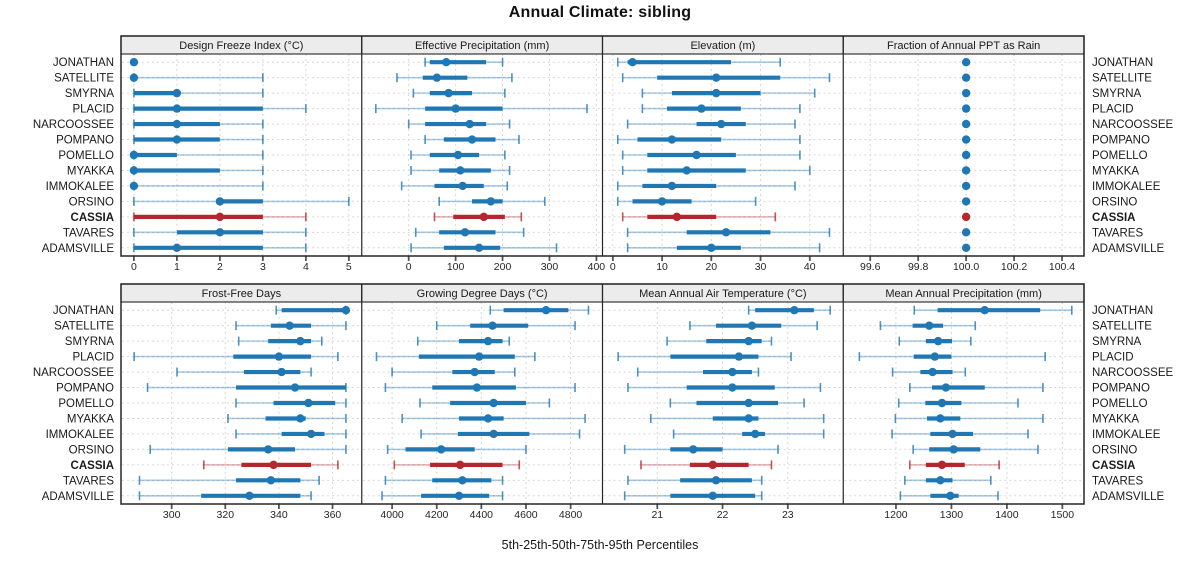 This screenshot has width=1200, height=575. What do you see at coordinates (83, 63) in the screenshot?
I see `row-label-left: JONATHAN` at bounding box center [83, 63].